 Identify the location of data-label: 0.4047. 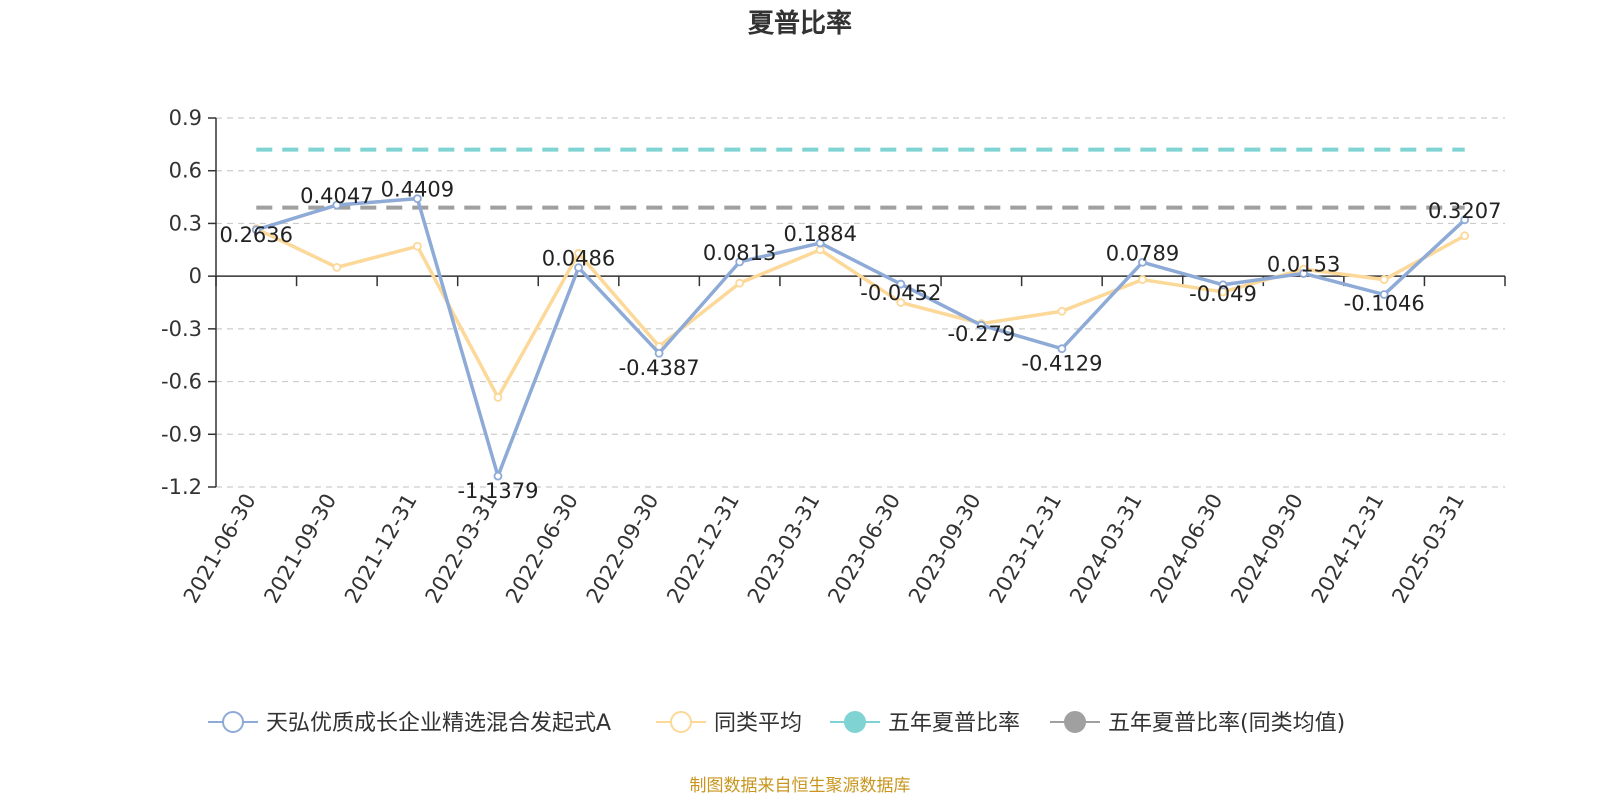
(336, 196).